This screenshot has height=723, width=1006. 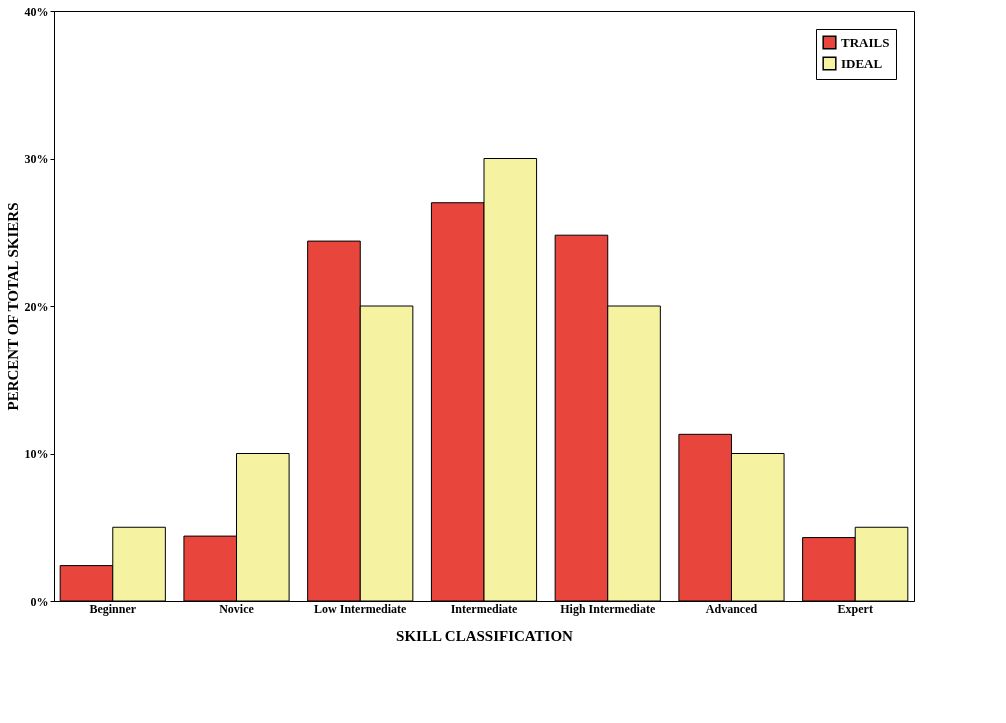 I want to click on x-tick-label: Beginner, so click(x=113, y=608).